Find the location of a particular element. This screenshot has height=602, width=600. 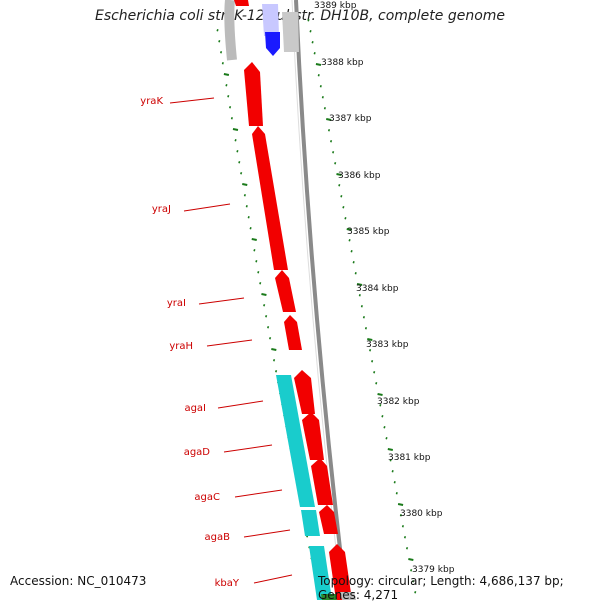

gene-yraJ is located at coordinates (270, 198).